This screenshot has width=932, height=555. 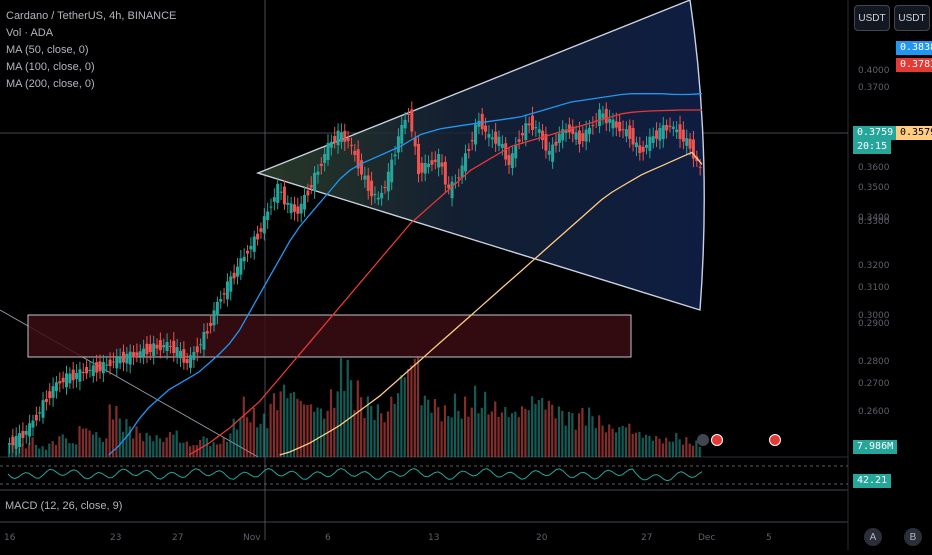 What do you see at coordinates (91, 16) in the screenshot?
I see `legend-title: Cardano / TetherUS, 4h, BINANCE` at bounding box center [91, 16].